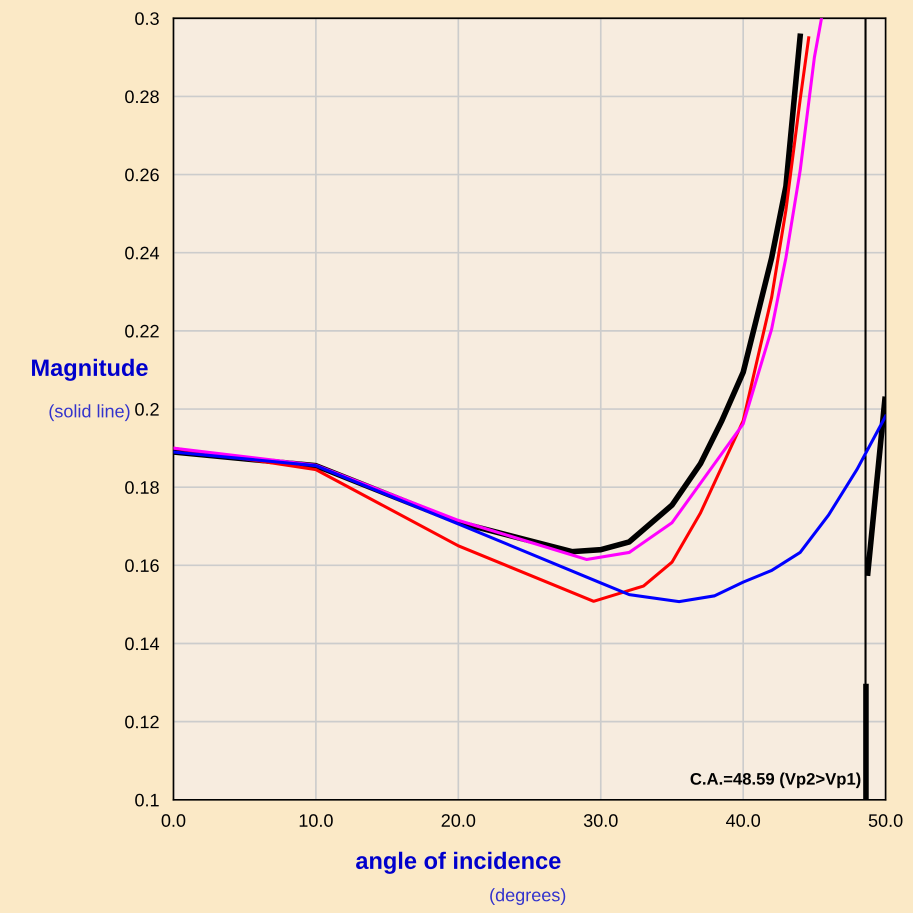 Image resolution: width=913 pixels, height=913 pixels. I want to click on y-tick-label: 0.12, so click(142, 722).